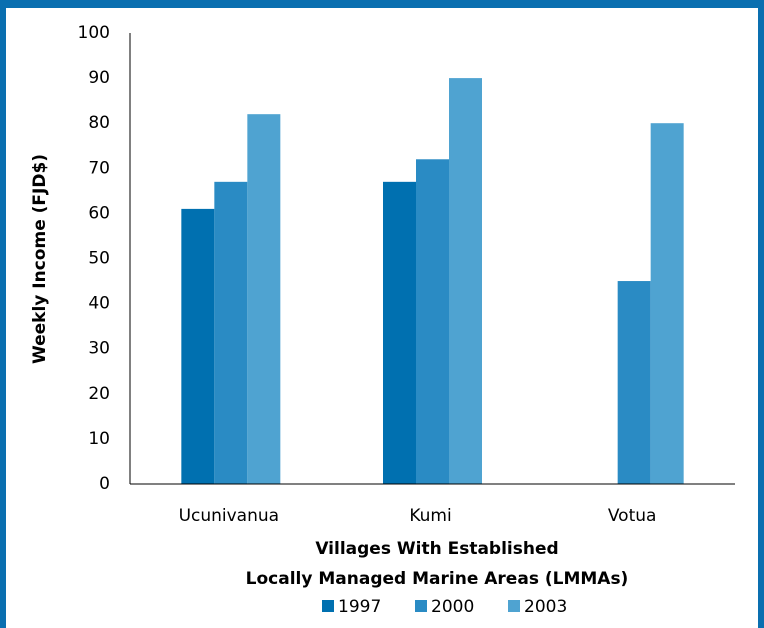  Describe the element at coordinates (436, 549) in the screenshot. I see `x-axis-label: Villages With Established` at that location.